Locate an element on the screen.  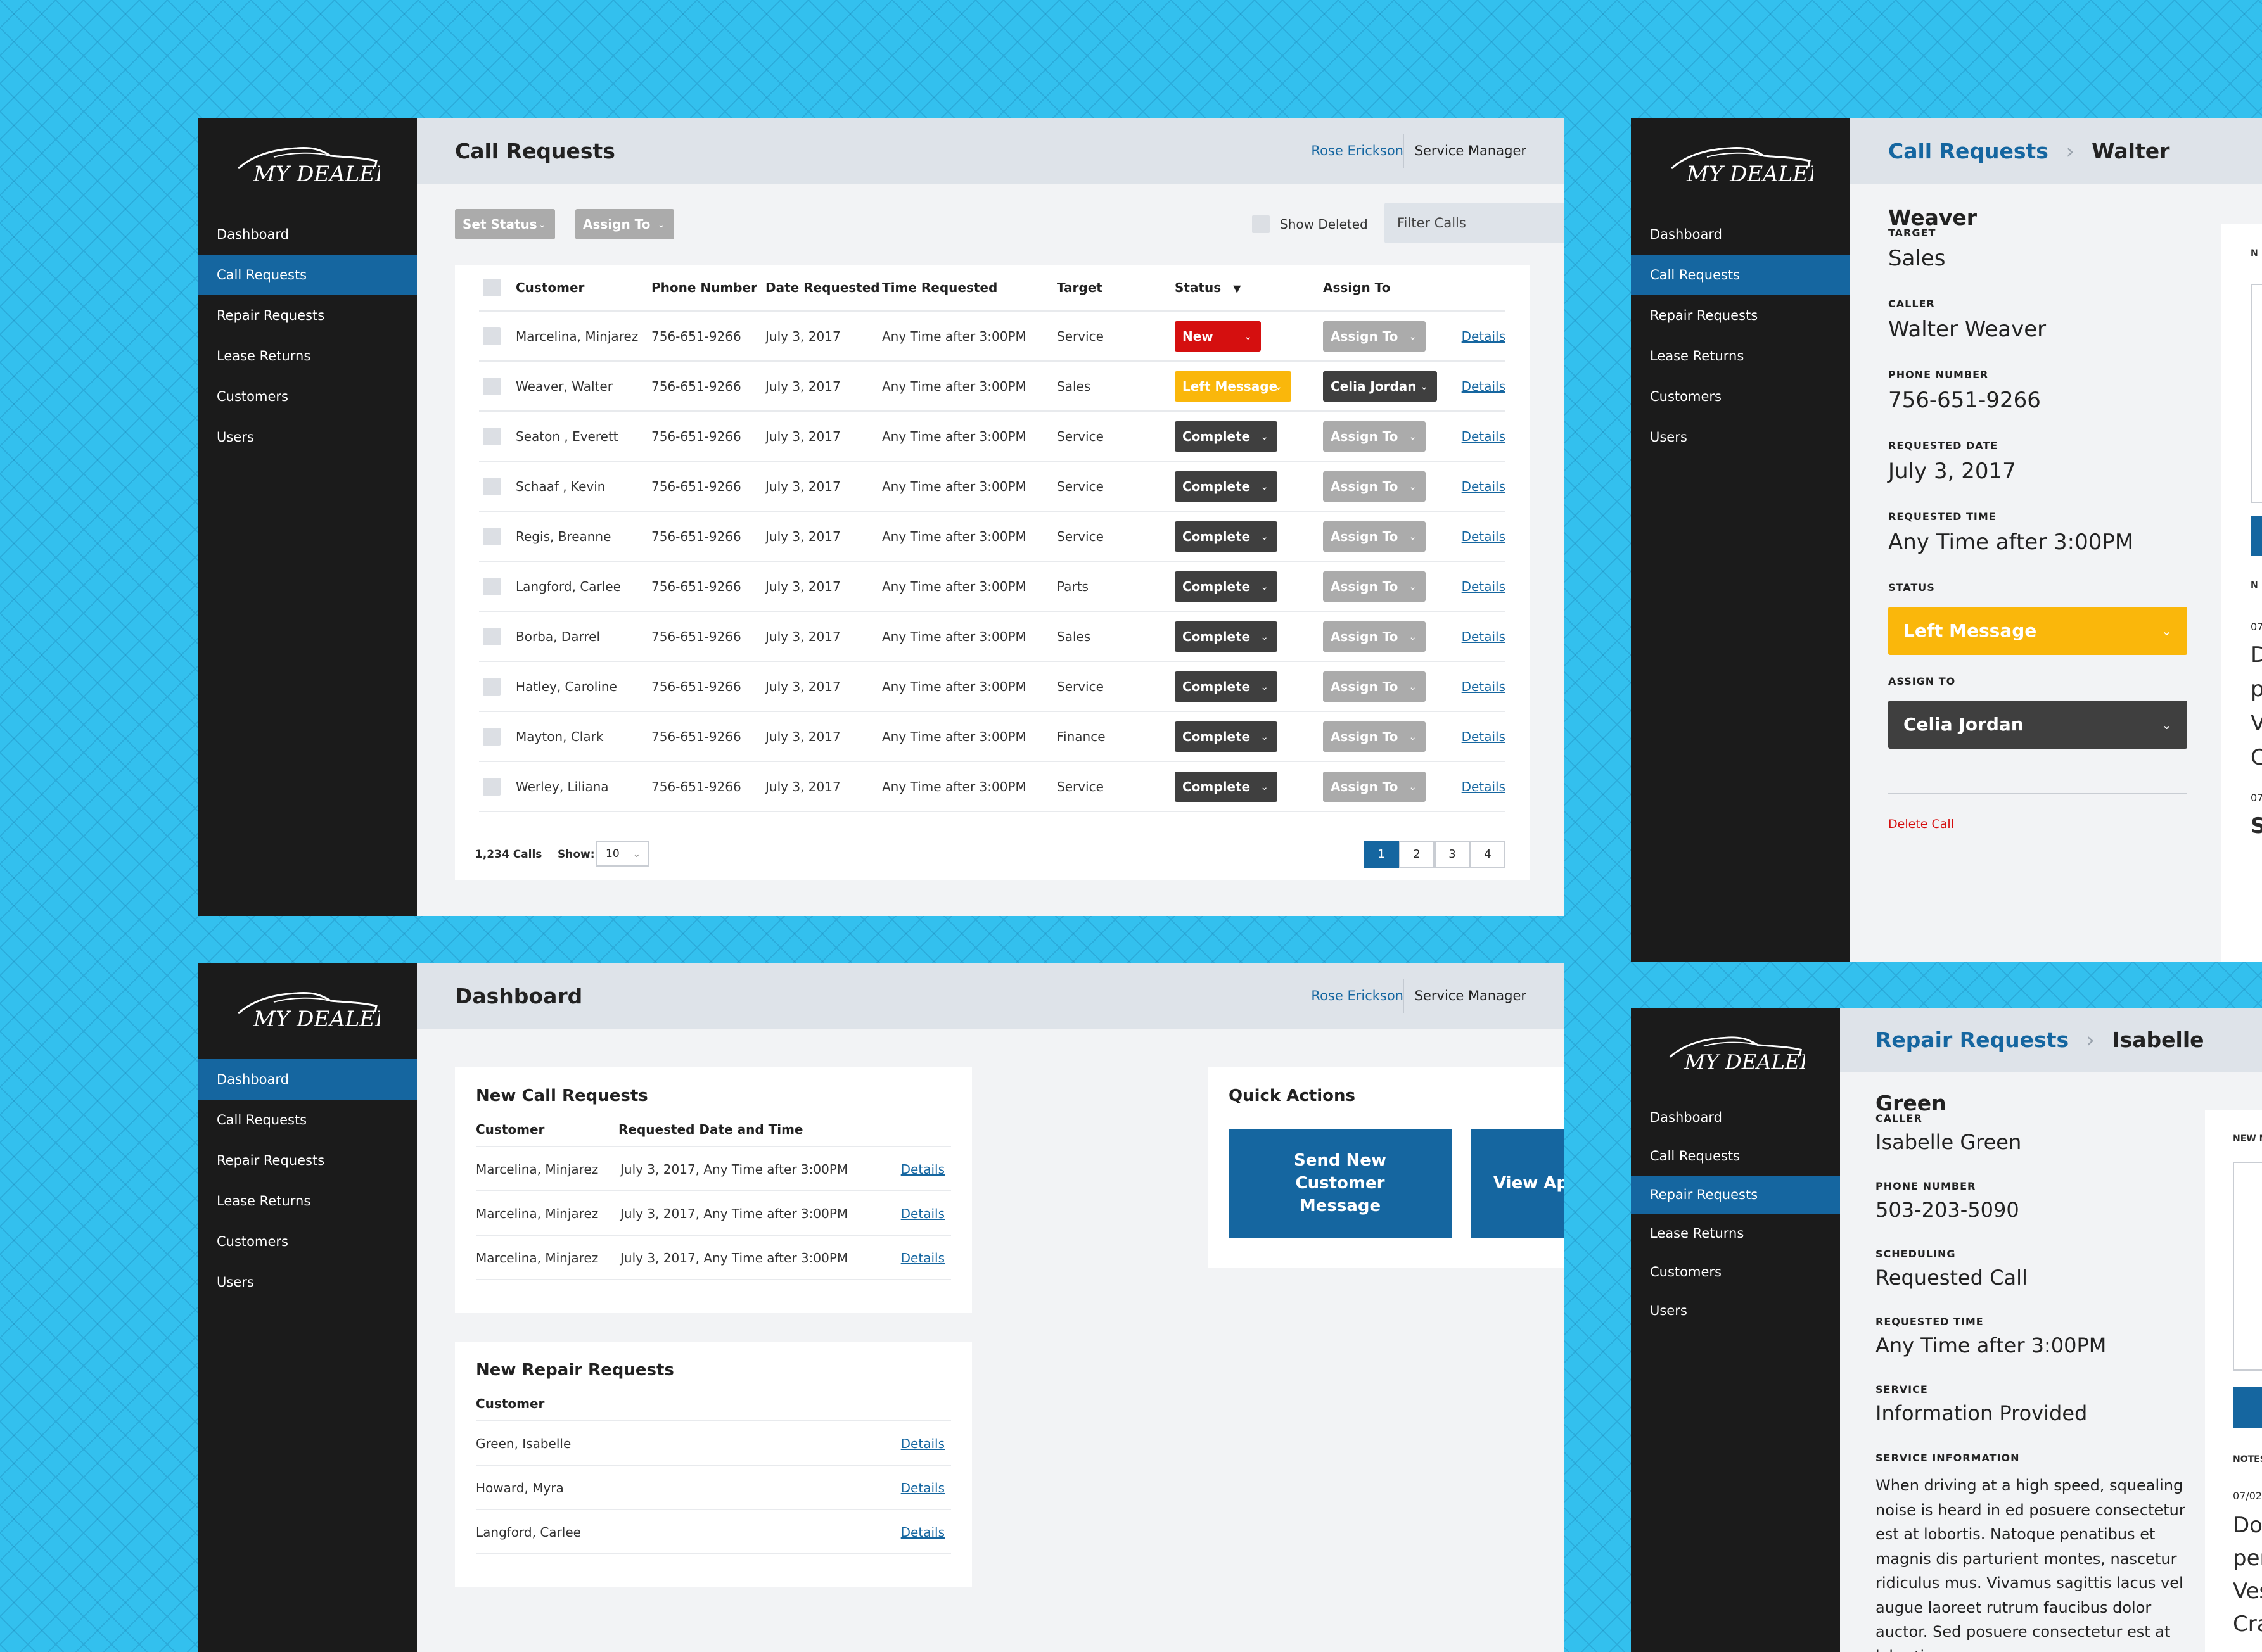
service-value: Information Provided is located at coordinates (1981, 1413).